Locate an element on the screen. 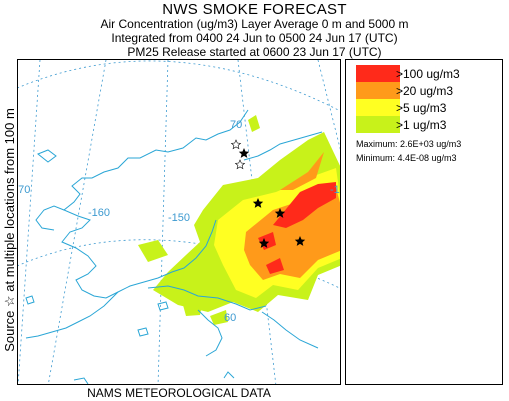 Image resolution: width=509 pixels, height=401 pixels. lat-60-label: 60 is located at coordinates (230, 318).